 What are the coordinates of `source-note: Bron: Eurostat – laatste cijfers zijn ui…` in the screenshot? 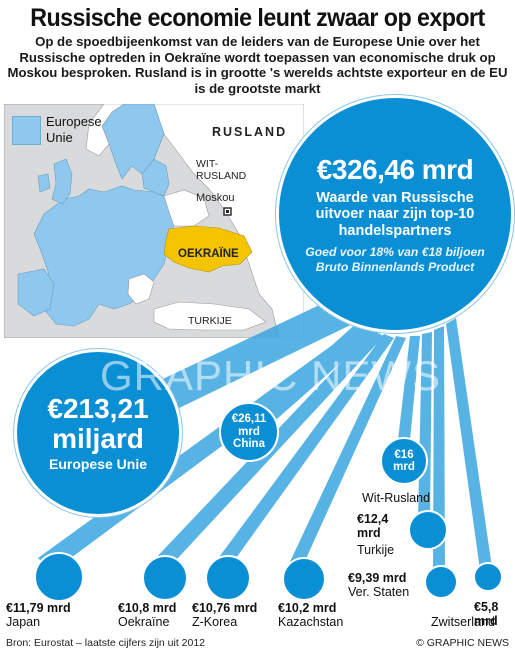 It's located at (106, 643).